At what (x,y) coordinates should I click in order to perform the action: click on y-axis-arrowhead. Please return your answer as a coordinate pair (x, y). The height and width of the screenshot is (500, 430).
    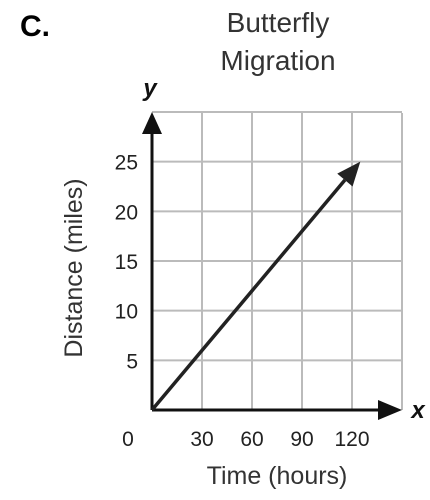
    Looking at the image, I should click on (152, 123).